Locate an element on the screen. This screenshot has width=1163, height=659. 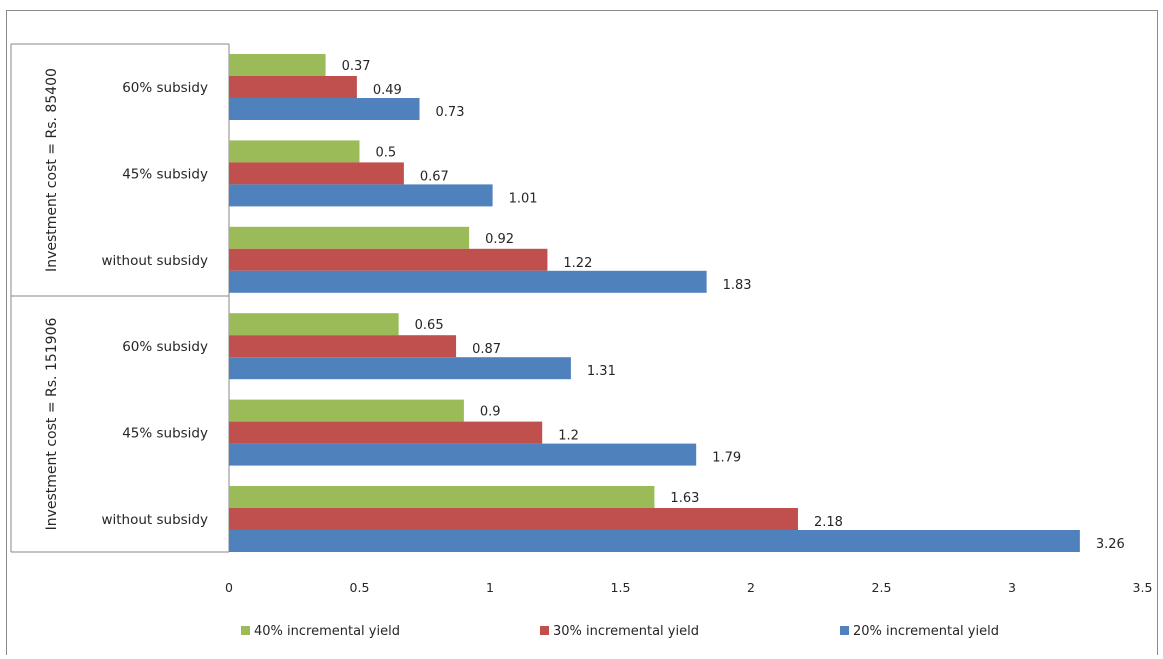
legend-label: 20% incremental yield is located at coordinates (926, 631).